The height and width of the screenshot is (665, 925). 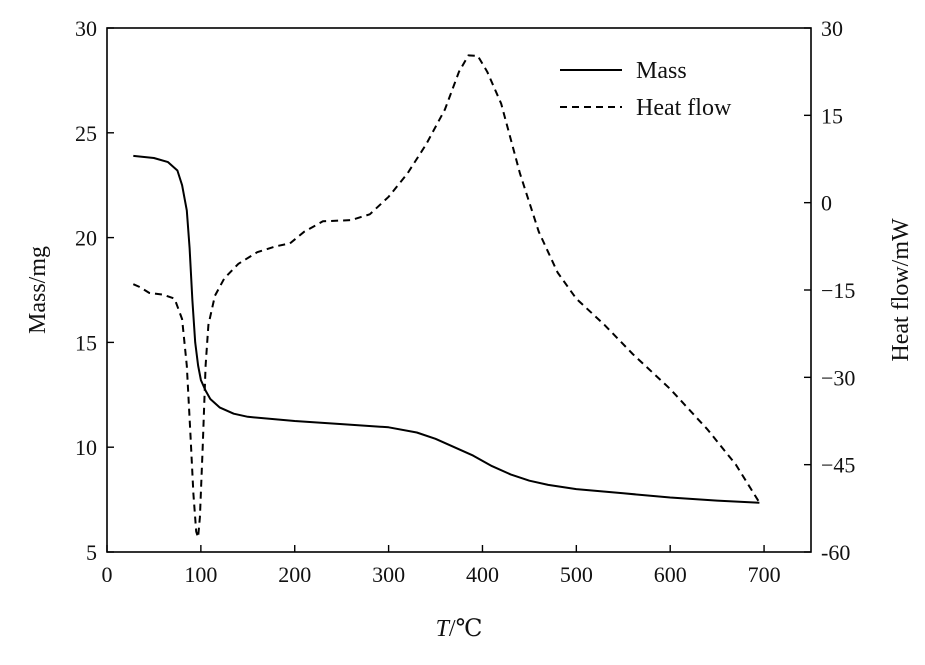 What do you see at coordinates (388, 574) in the screenshot?
I see `x-tick-label: 300` at bounding box center [388, 574].